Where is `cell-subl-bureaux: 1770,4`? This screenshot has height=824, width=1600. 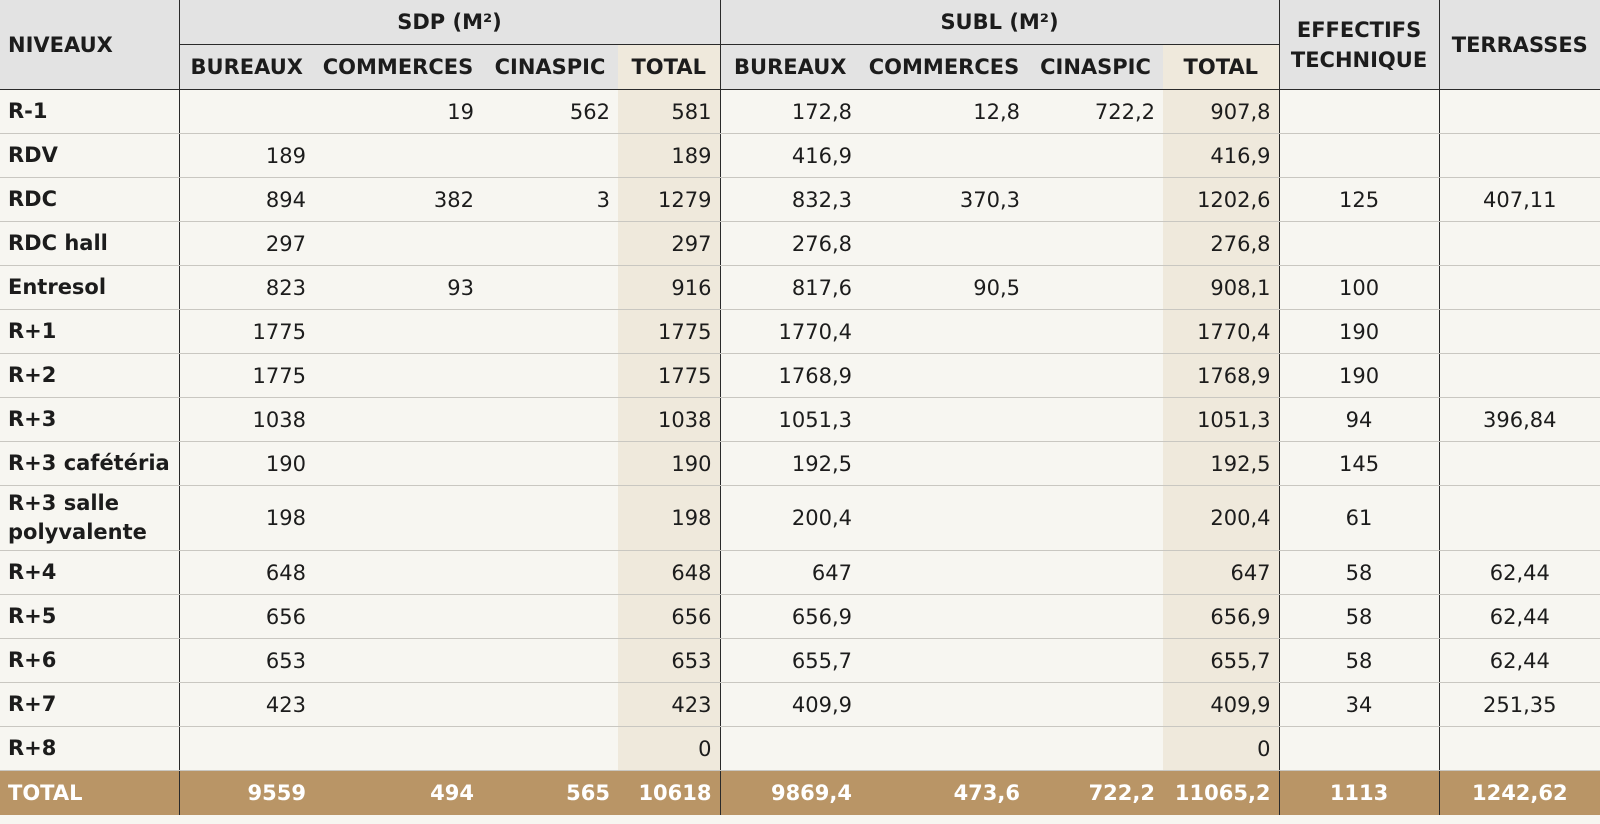
cell-subl-bureaux: 1770,4 is located at coordinates (789, 331).